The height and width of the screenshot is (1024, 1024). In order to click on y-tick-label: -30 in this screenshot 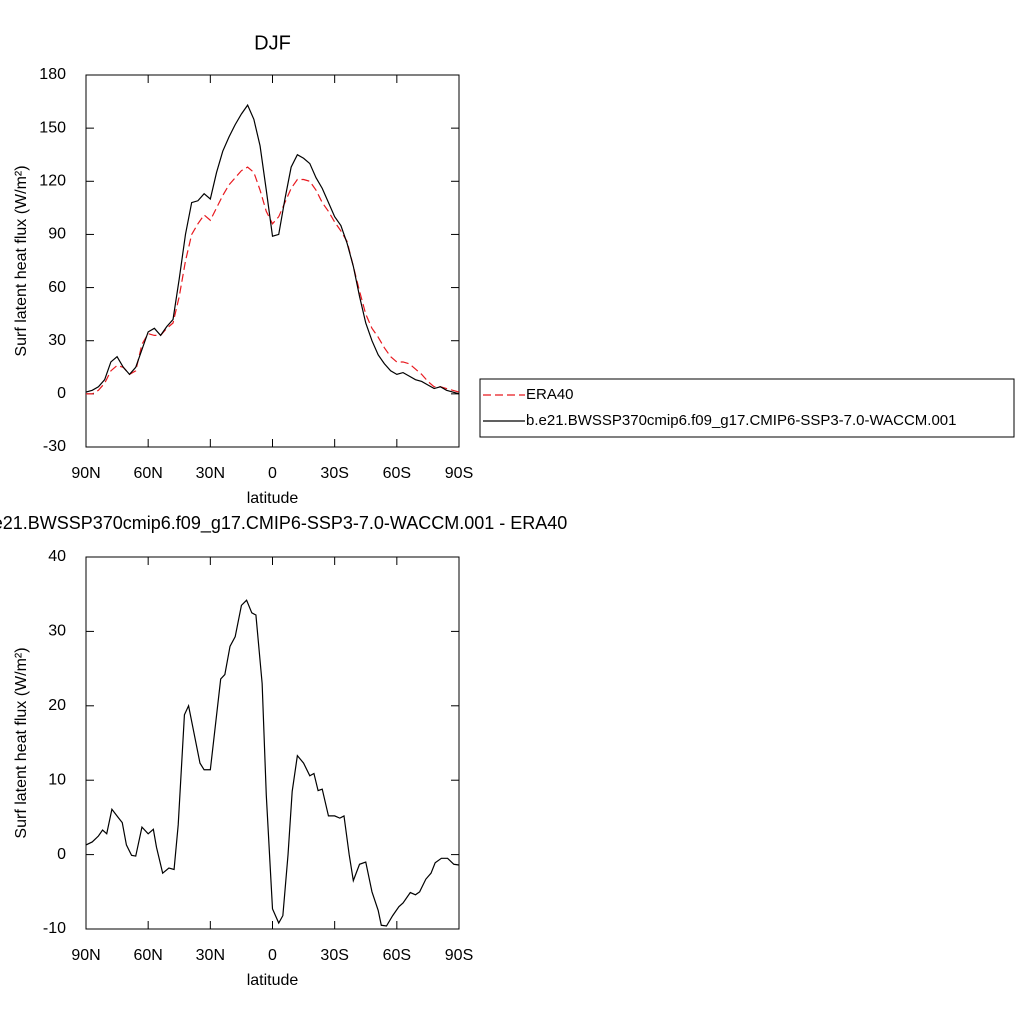, I will do `click(54, 446)`.